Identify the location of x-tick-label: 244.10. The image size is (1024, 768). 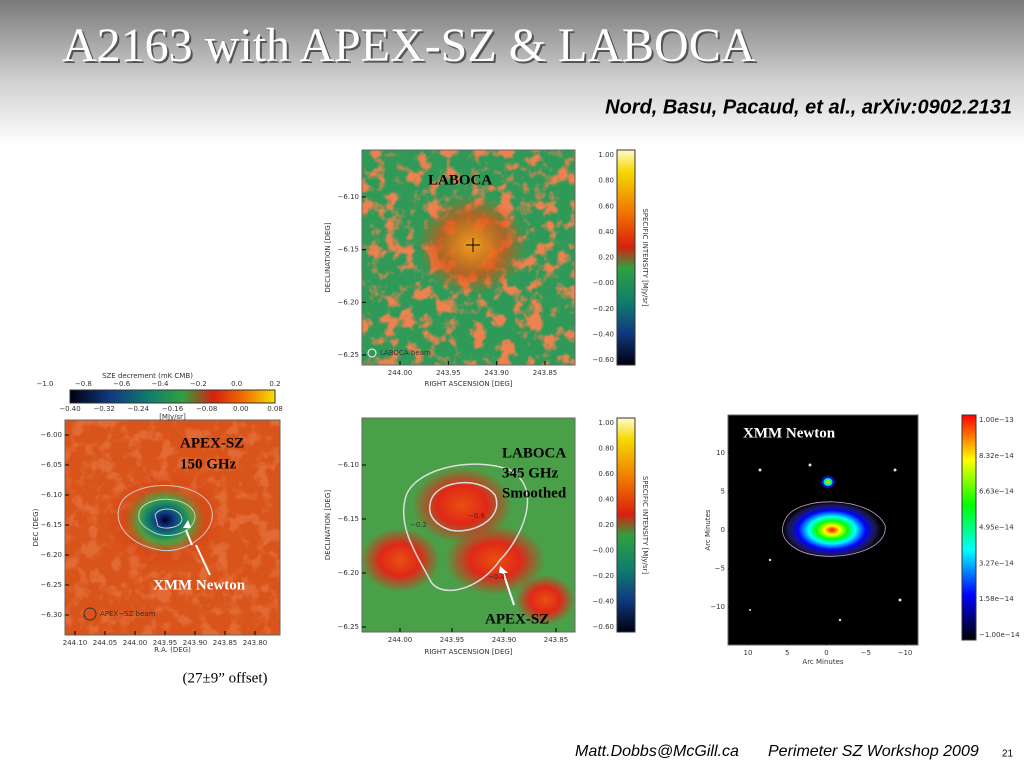
(75, 643).